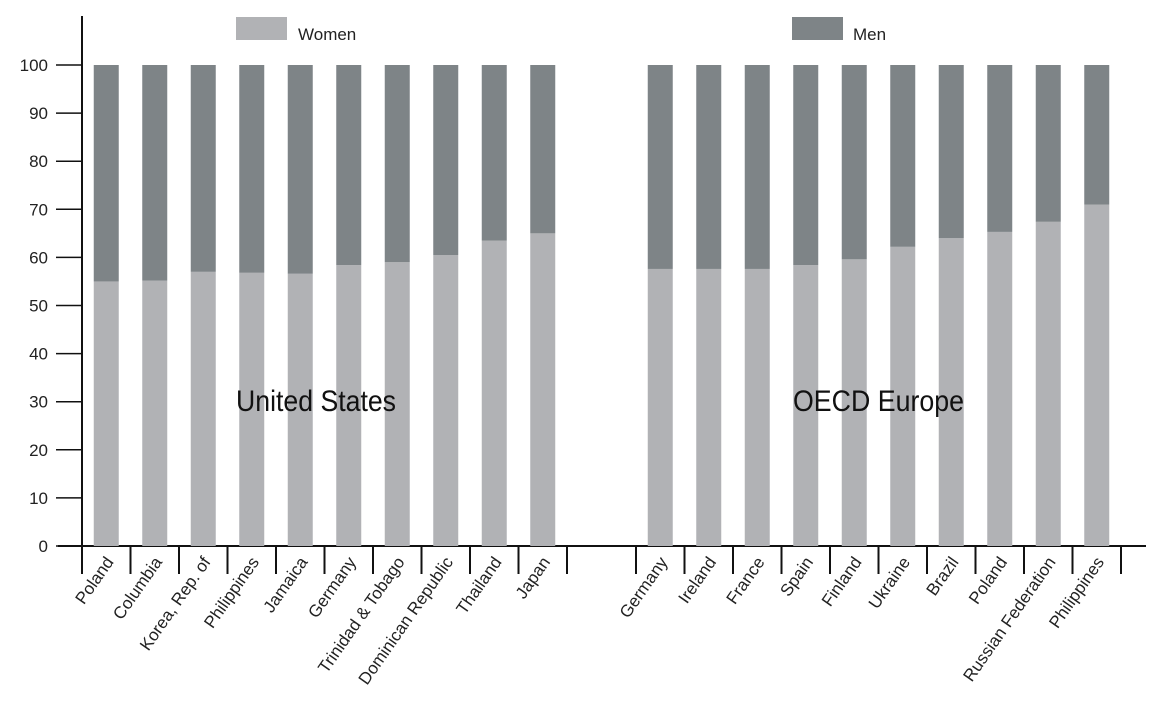 The height and width of the screenshot is (711, 1153). Describe the element at coordinates (943, 576) in the screenshot. I see `x-category-label: Brazil` at that location.